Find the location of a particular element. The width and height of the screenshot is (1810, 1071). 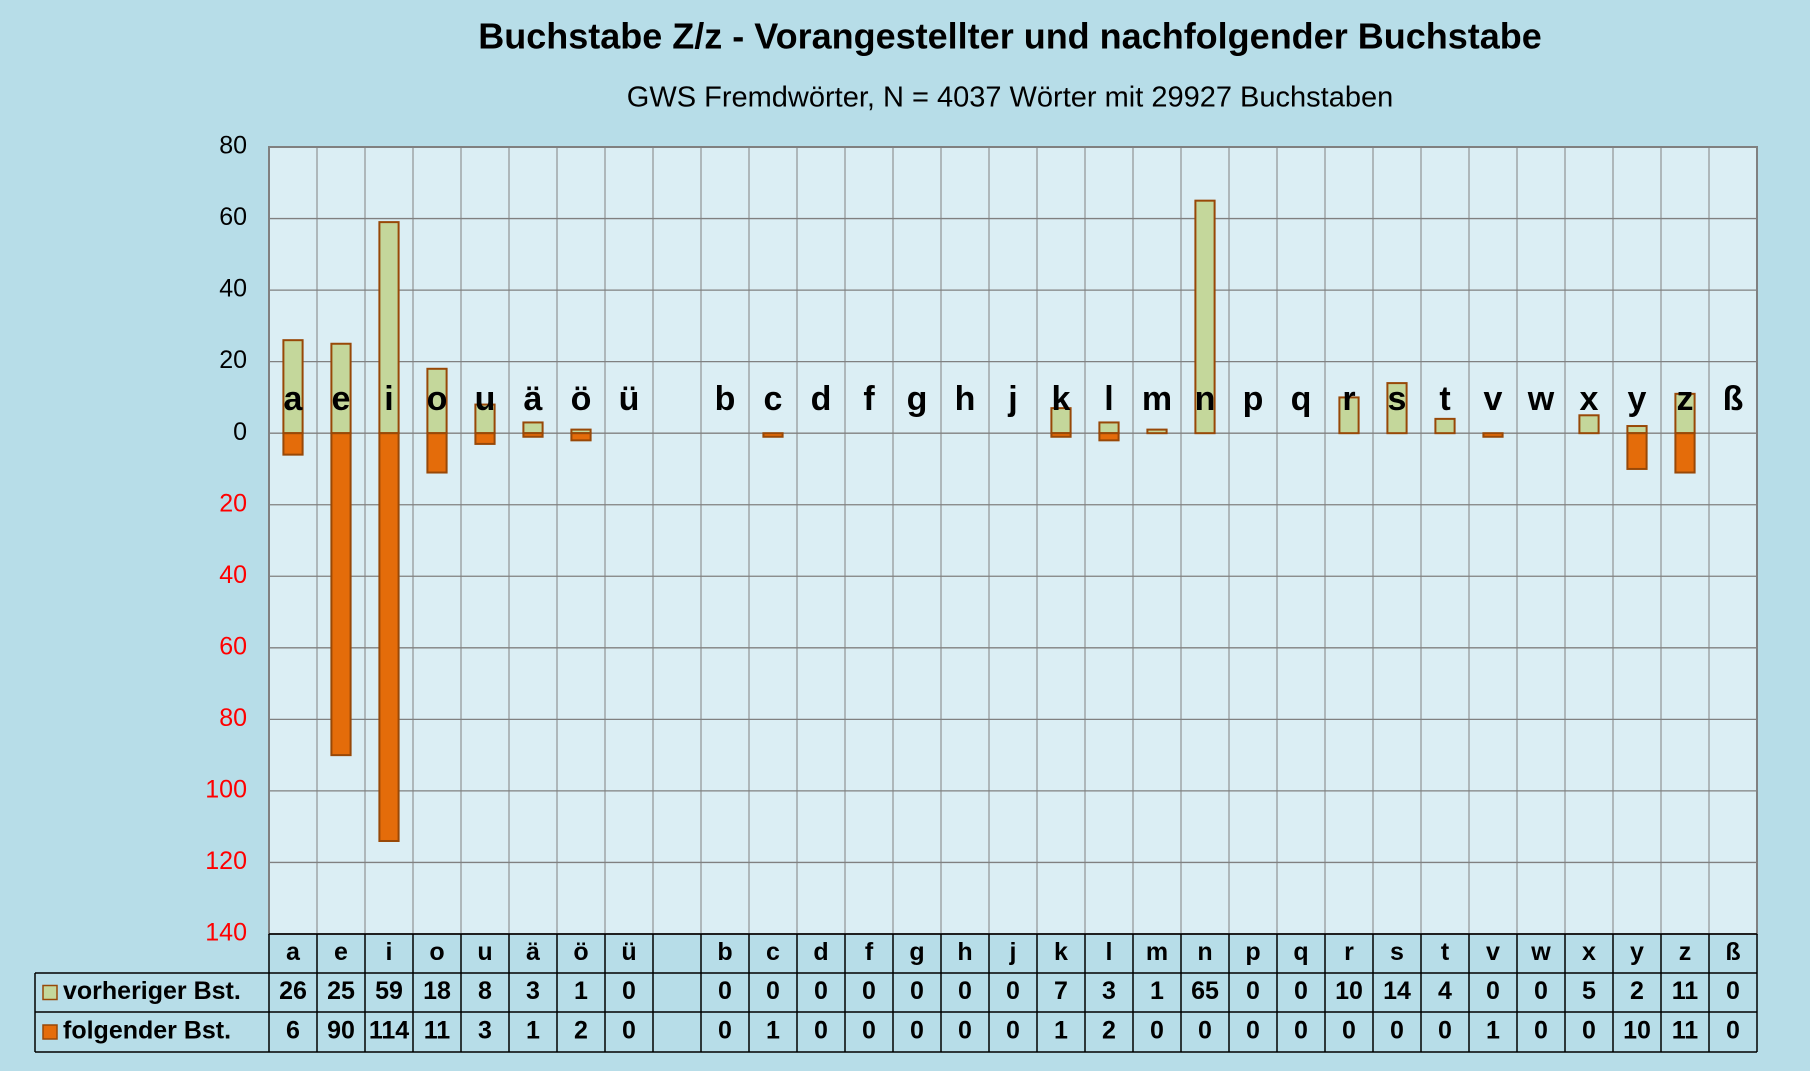

x-tick-label: k is located at coordinates (1061, 952).